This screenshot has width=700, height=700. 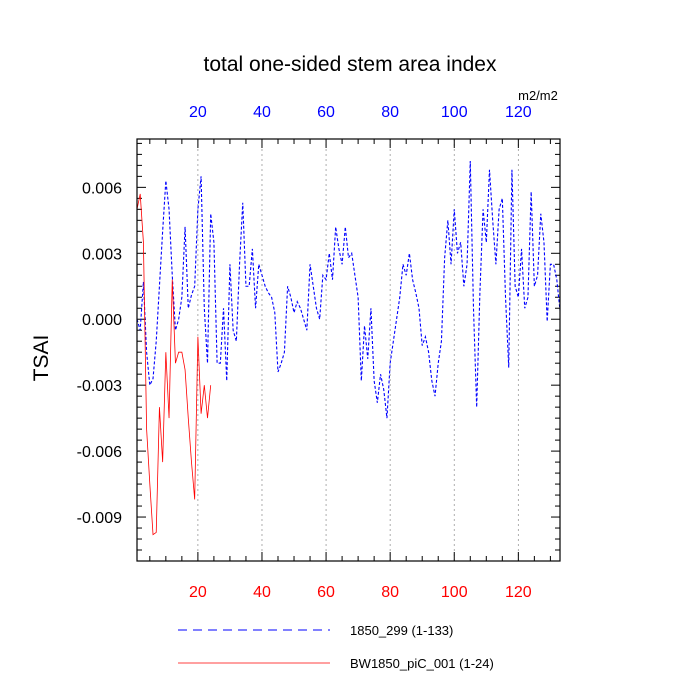 I want to click on legend-label-1850-299: 1850_299 (1-133), so click(x=401, y=630).